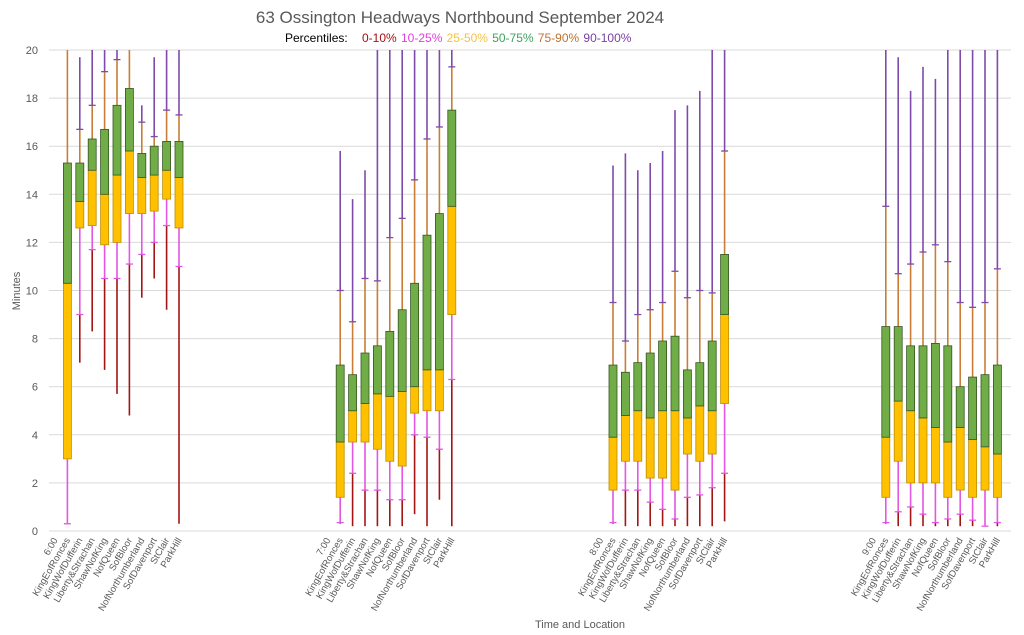 The width and height of the screenshot is (1024, 635). What do you see at coordinates (35, 484) in the screenshot?
I see `y-tick-label: 2` at bounding box center [35, 484].